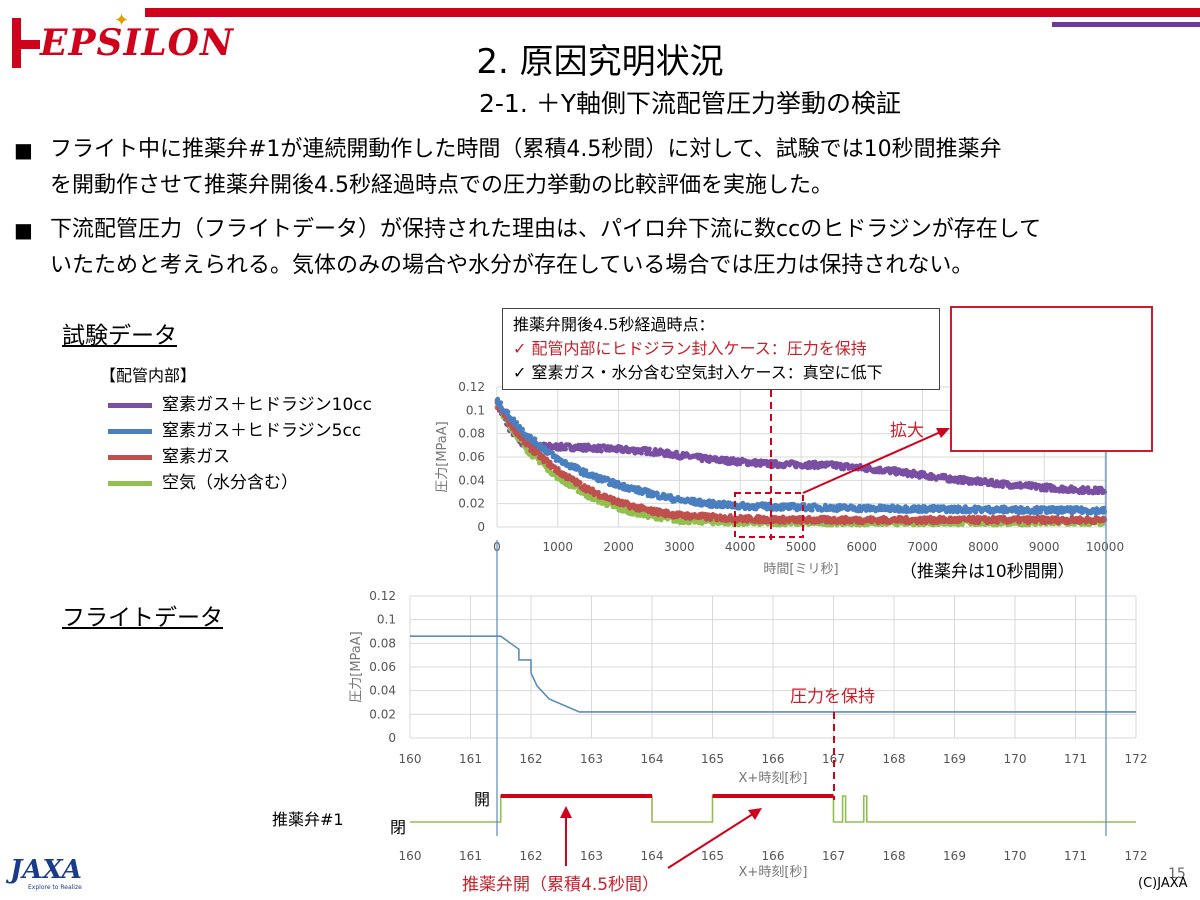  I want to click on legend-label: 窒素ガス＋ヒドラジン10cc, so click(267, 405).